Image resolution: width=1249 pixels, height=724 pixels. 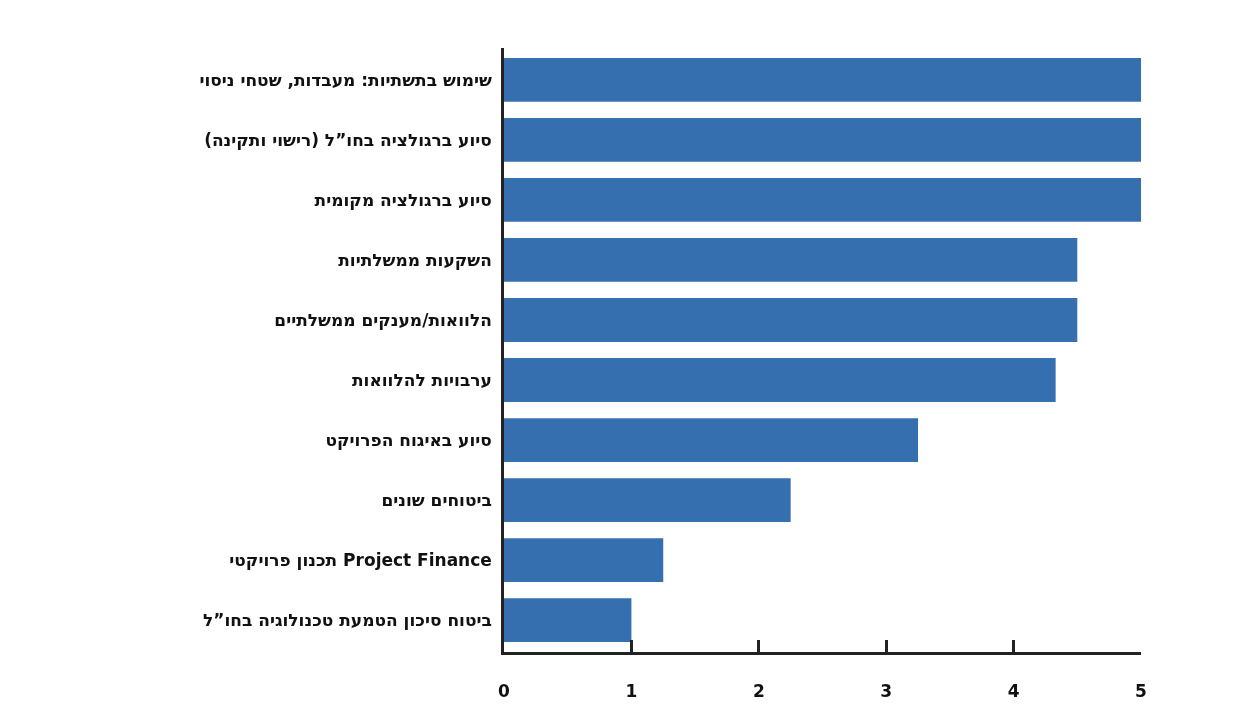 I want to click on y-tick-label: סיוע ברגולציה בחו”ל (רישוי ותקינה), so click(x=348, y=139).